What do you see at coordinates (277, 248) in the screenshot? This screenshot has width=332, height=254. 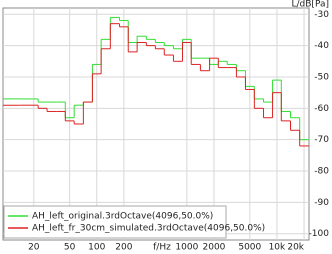 I see `x-tick-label: 10k` at bounding box center [277, 248].